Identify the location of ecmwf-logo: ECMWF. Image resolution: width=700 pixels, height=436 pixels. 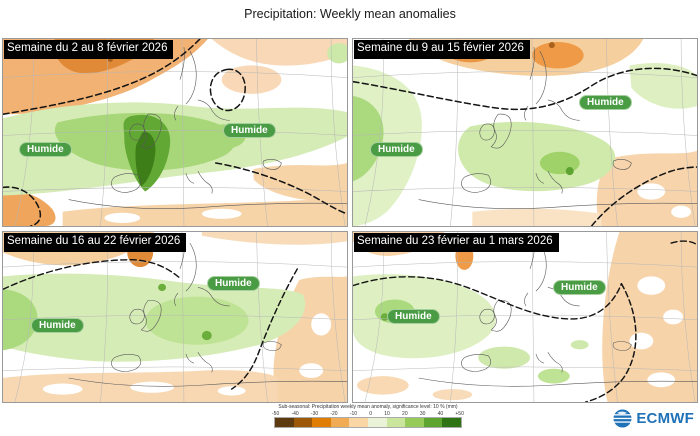
(653, 418).